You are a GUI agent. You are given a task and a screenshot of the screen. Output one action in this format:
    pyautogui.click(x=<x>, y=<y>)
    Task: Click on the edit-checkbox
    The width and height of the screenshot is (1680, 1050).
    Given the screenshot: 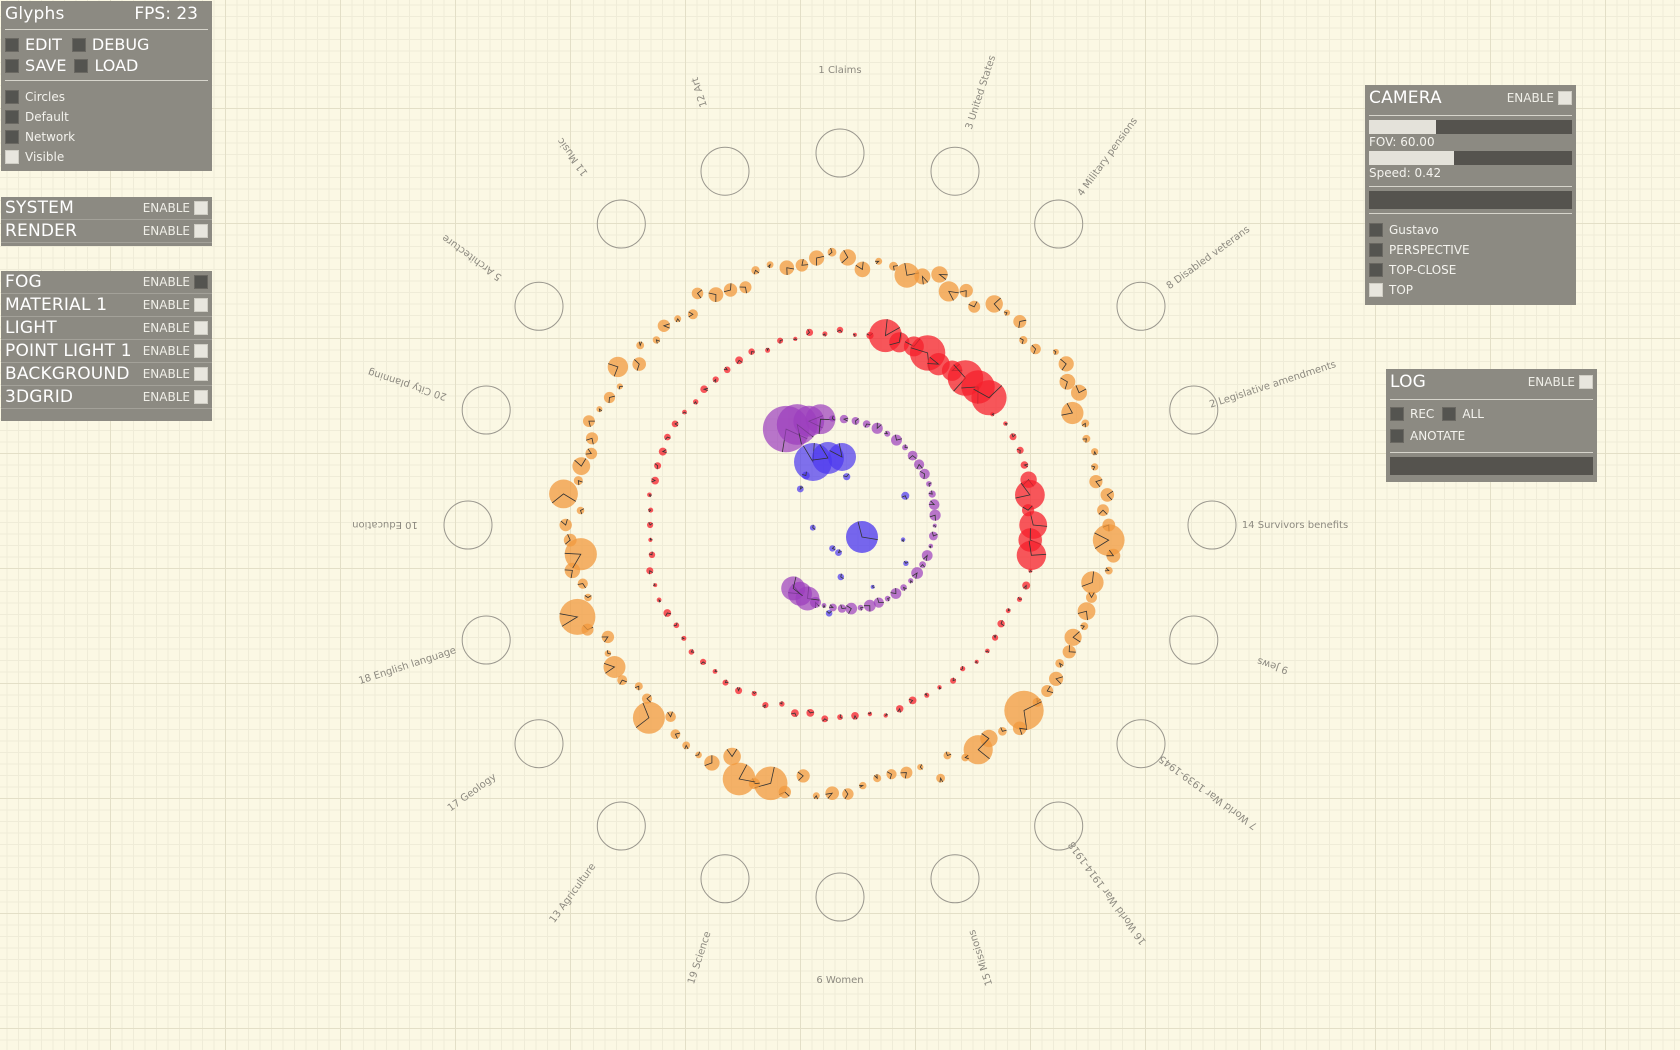 What is the action you would take?
    pyautogui.click(x=12, y=44)
    